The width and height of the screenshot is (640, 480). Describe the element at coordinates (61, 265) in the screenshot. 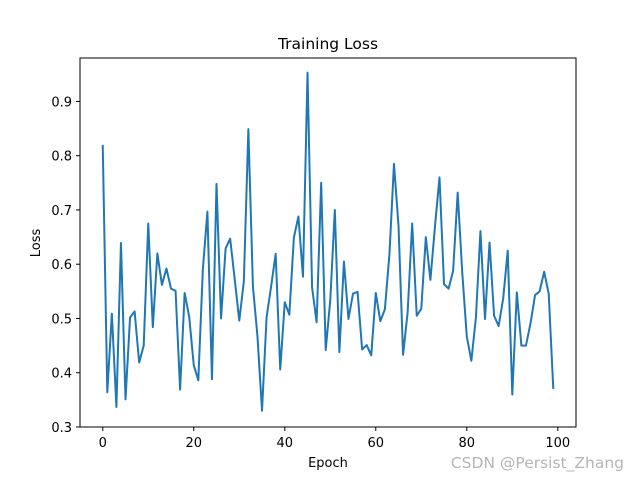

I see `y-tick-label: 0.6` at that location.